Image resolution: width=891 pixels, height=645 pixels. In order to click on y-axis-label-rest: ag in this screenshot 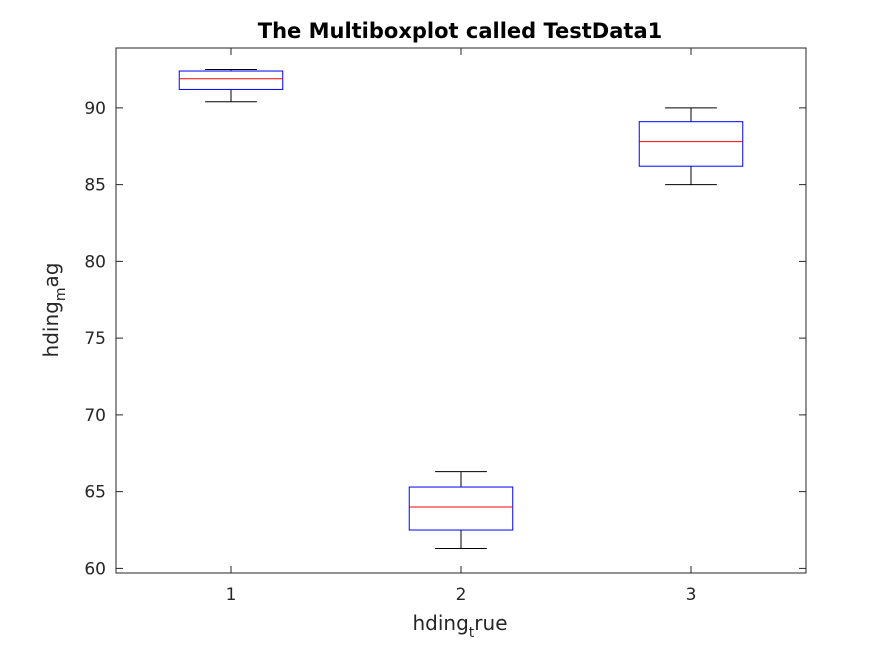, I will do `click(51, 275)`.